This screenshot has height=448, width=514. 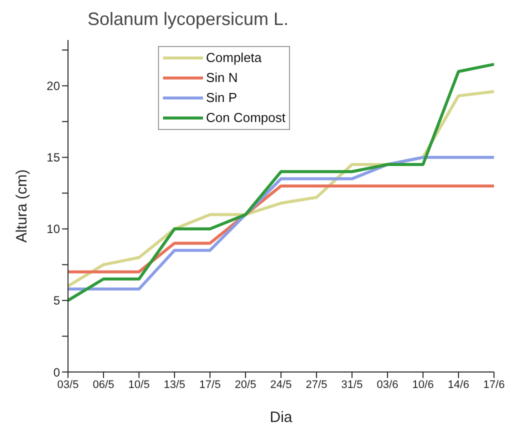 I want to click on y-tick-label: 20, so click(x=53, y=86).